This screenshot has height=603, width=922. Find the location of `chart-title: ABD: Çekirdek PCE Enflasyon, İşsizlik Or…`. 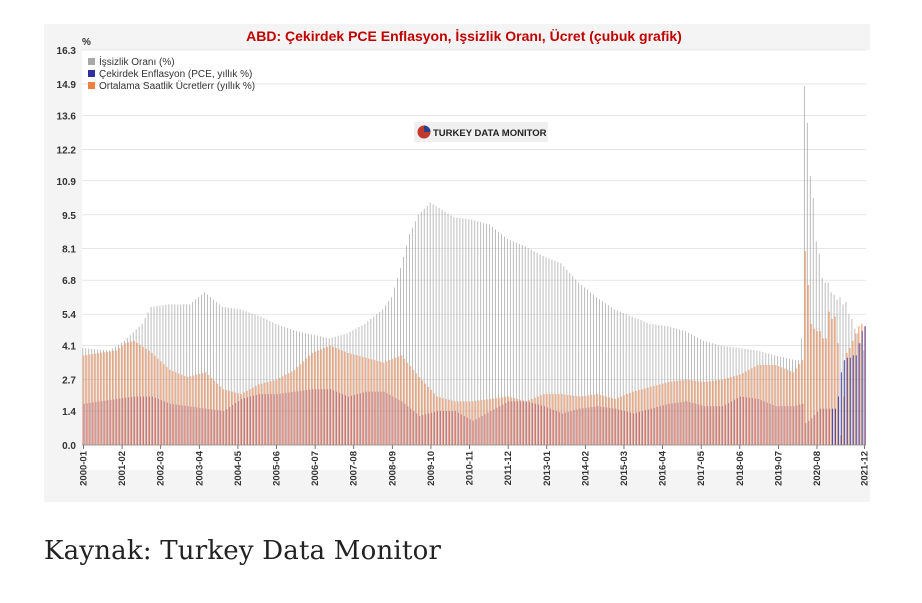

chart-title: ABD: Çekirdek PCE Enflasyon, İşsizlik Or… is located at coordinates (464, 36).